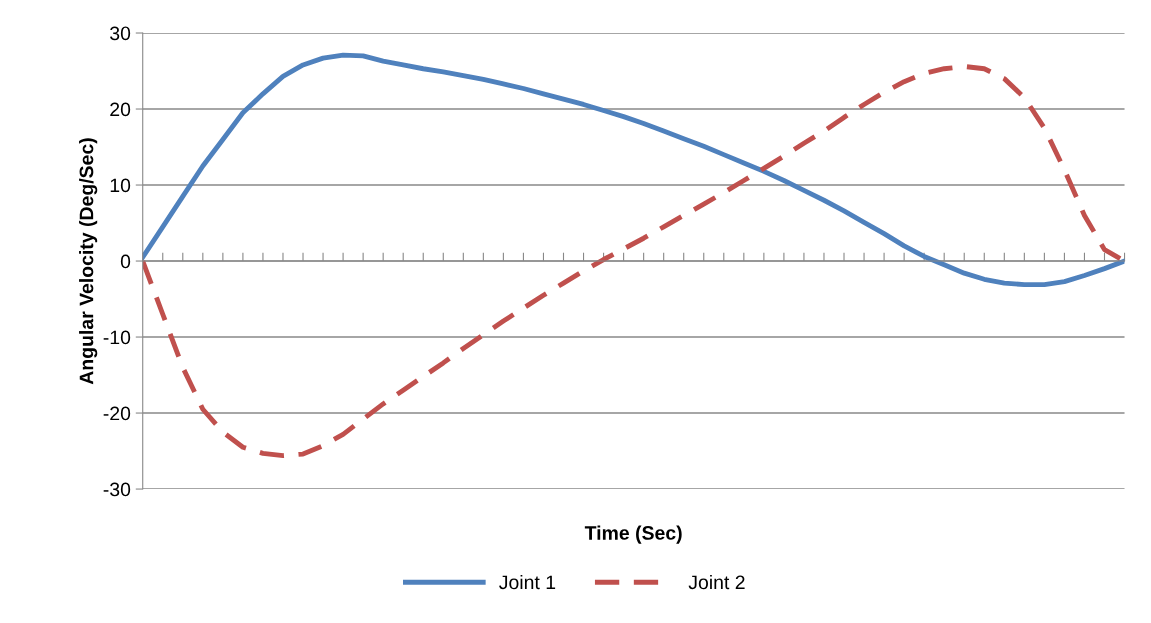 This screenshot has height=623, width=1151. Describe the element at coordinates (117, 337) in the screenshot. I see `y-tick-label: -10` at that location.